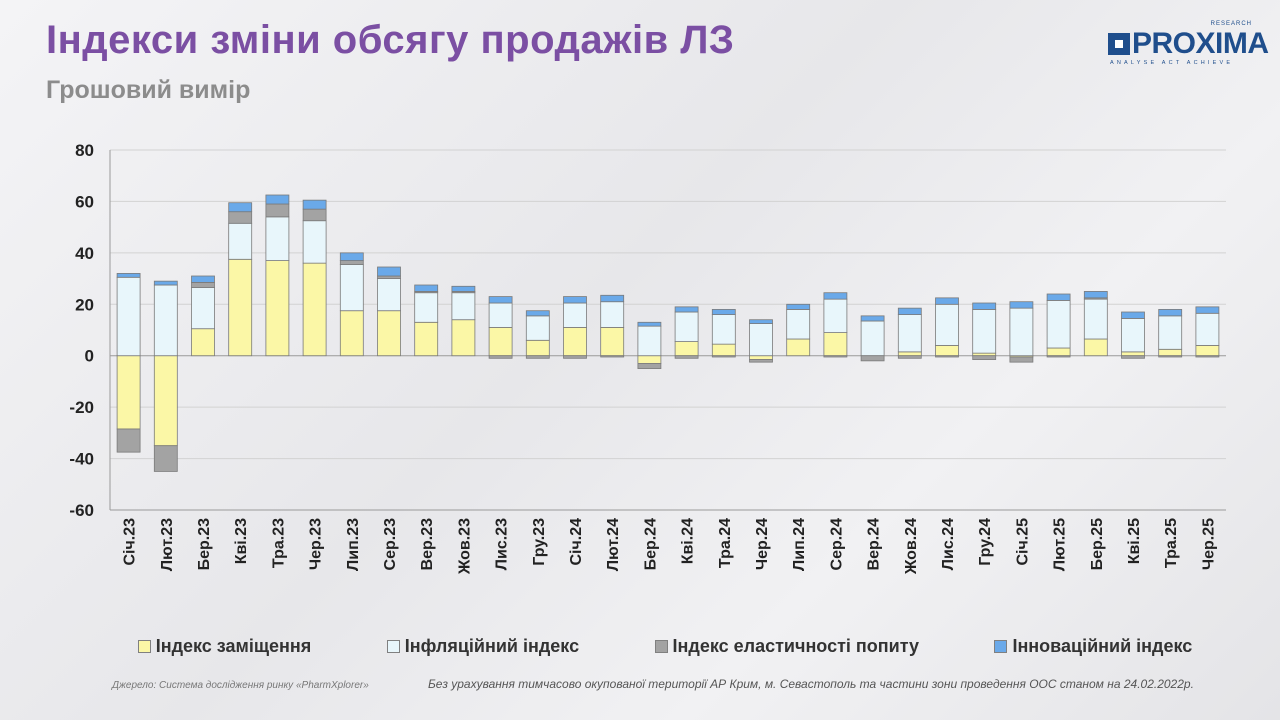 Image resolution: width=1280 pixels, height=720 pixels. I want to click on legend-item-substitution: Індекс заміщення, so click(224, 646).